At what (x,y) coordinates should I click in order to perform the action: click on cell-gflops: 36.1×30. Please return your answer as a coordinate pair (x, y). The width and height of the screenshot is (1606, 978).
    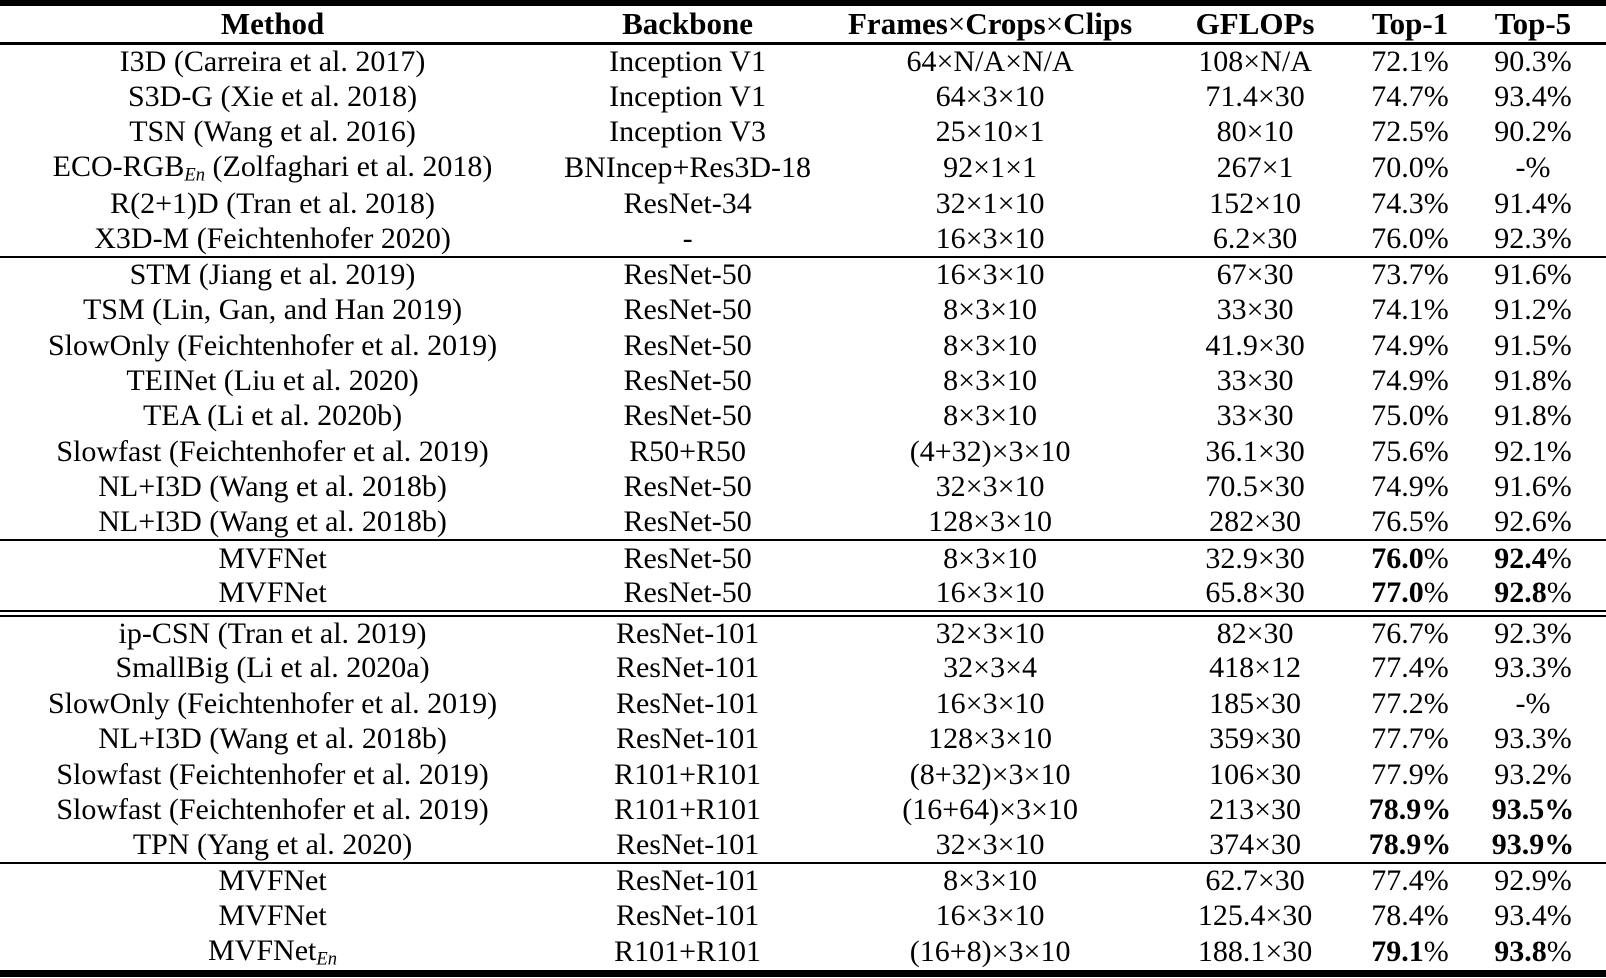
    Looking at the image, I should click on (1255, 451).